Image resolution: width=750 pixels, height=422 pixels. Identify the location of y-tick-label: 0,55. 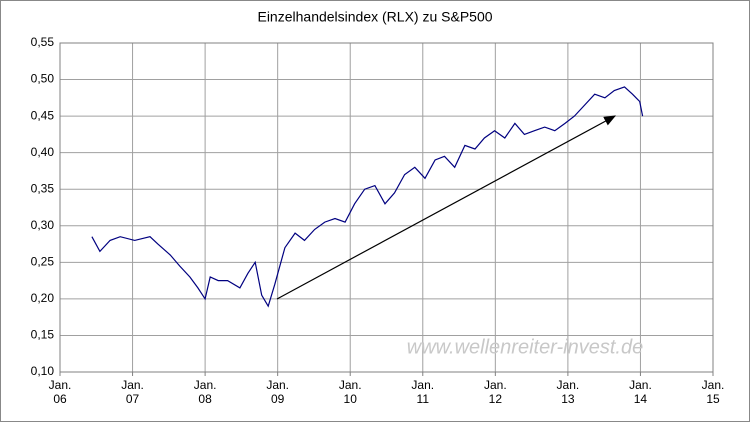
(43, 42).